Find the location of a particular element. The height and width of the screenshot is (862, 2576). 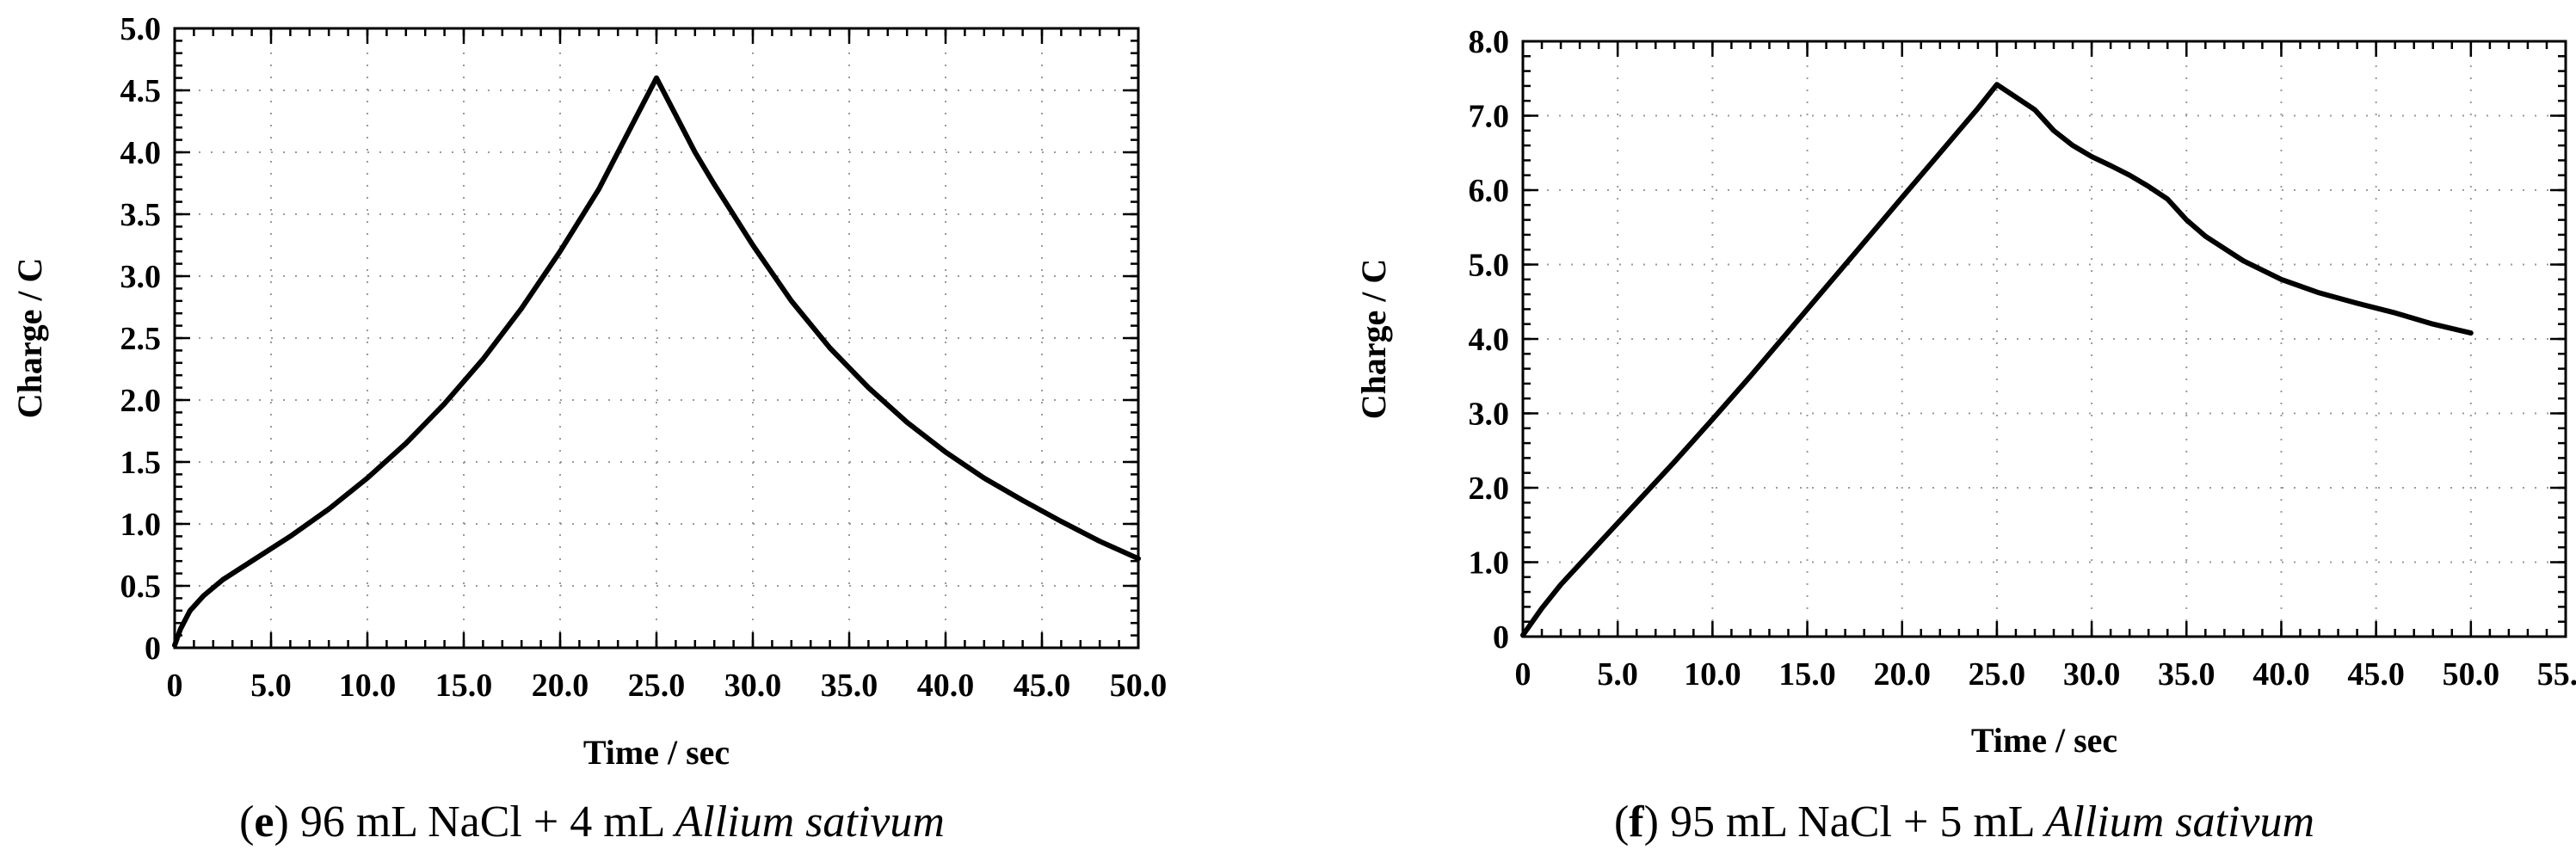

y-tick-label: 0.5 is located at coordinates (141, 587).